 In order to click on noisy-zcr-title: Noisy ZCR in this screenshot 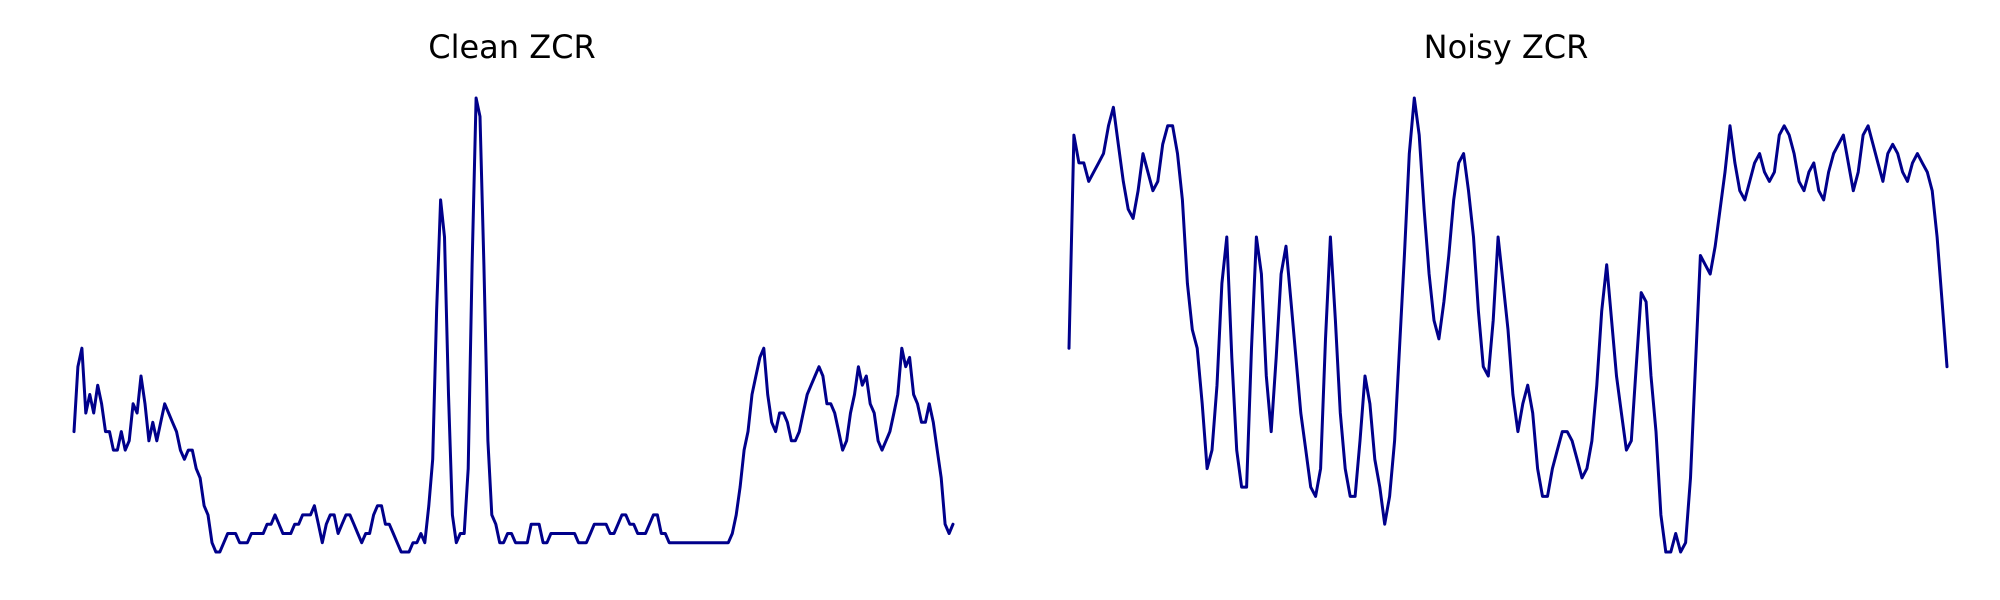, I will do `click(1506, 47)`.